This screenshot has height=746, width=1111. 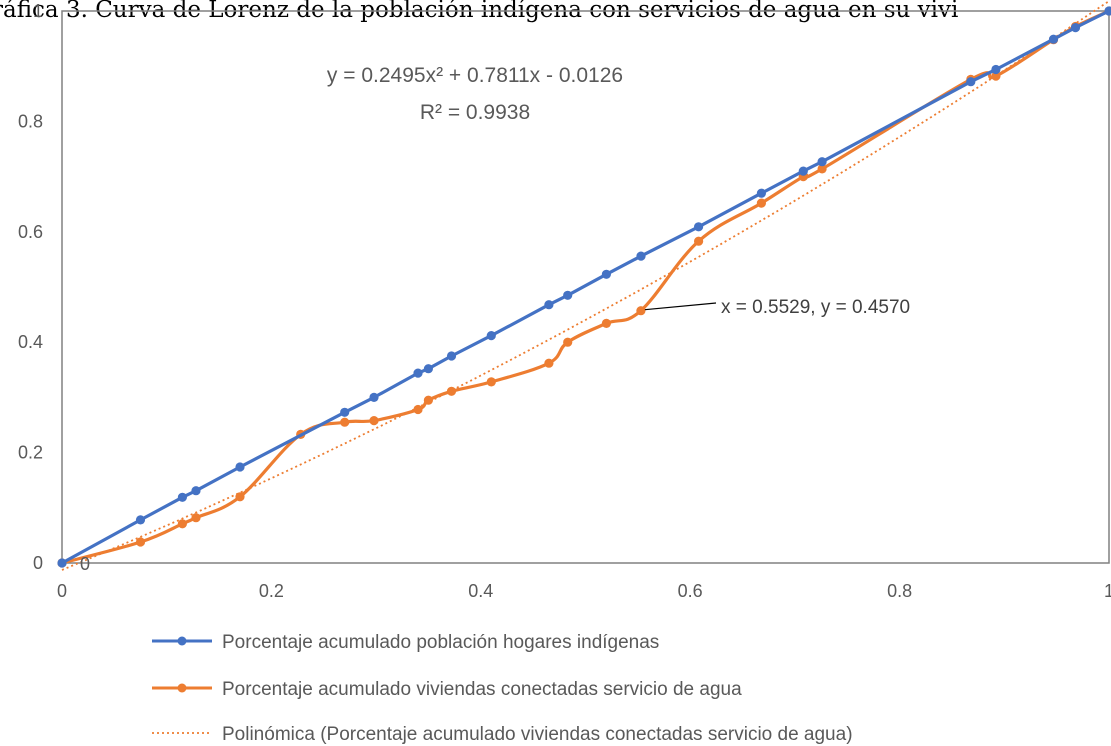 I want to click on y-tick-label: 1, so click(x=38, y=11).